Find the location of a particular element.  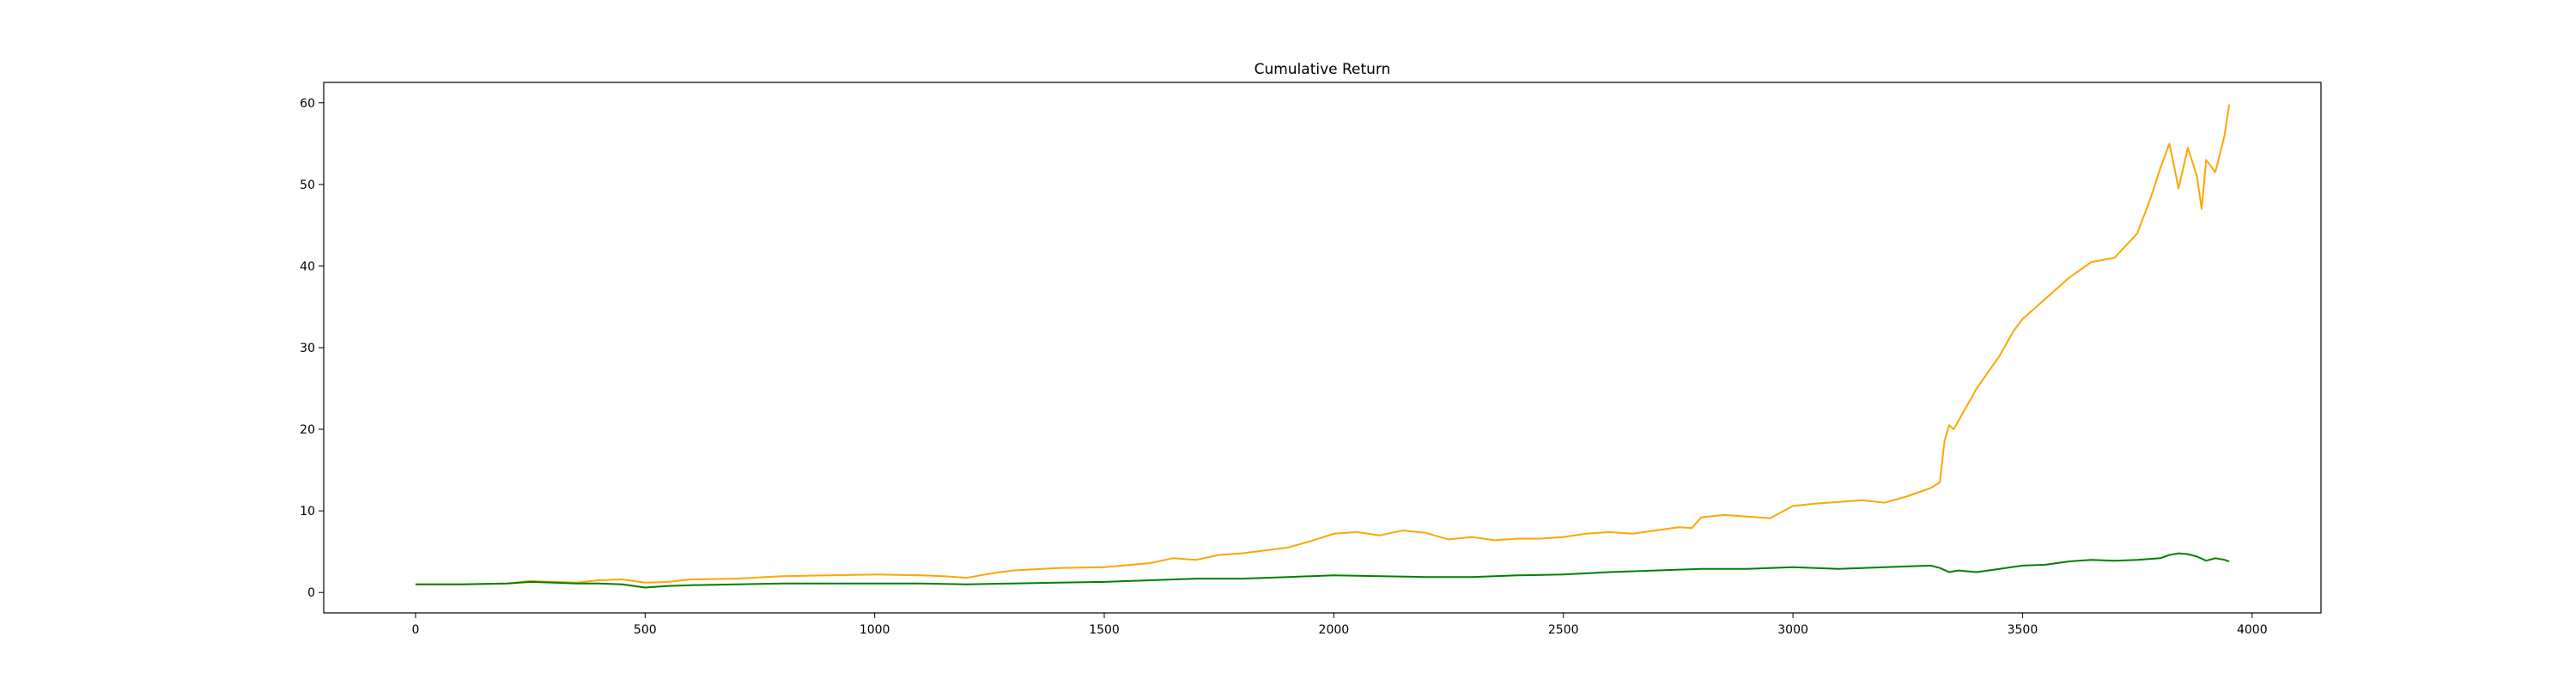

y-tick-label: 30 is located at coordinates (307, 348).